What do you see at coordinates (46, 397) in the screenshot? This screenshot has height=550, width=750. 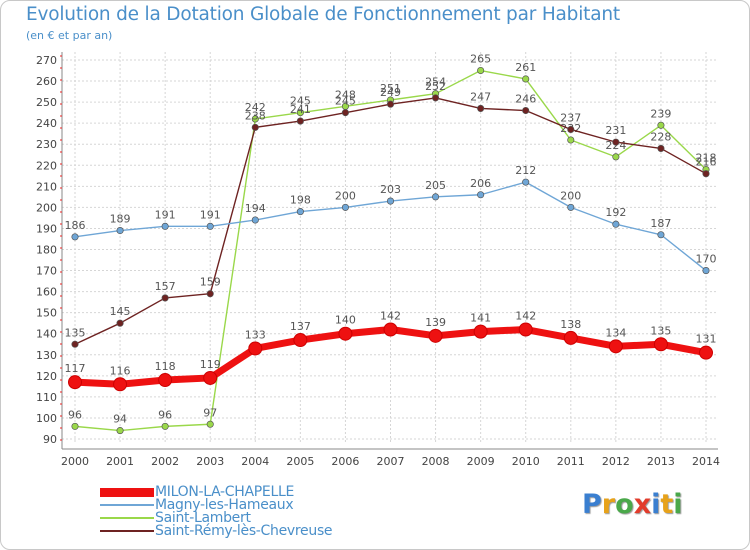 I see `y-tick-label: 110` at bounding box center [46, 397].